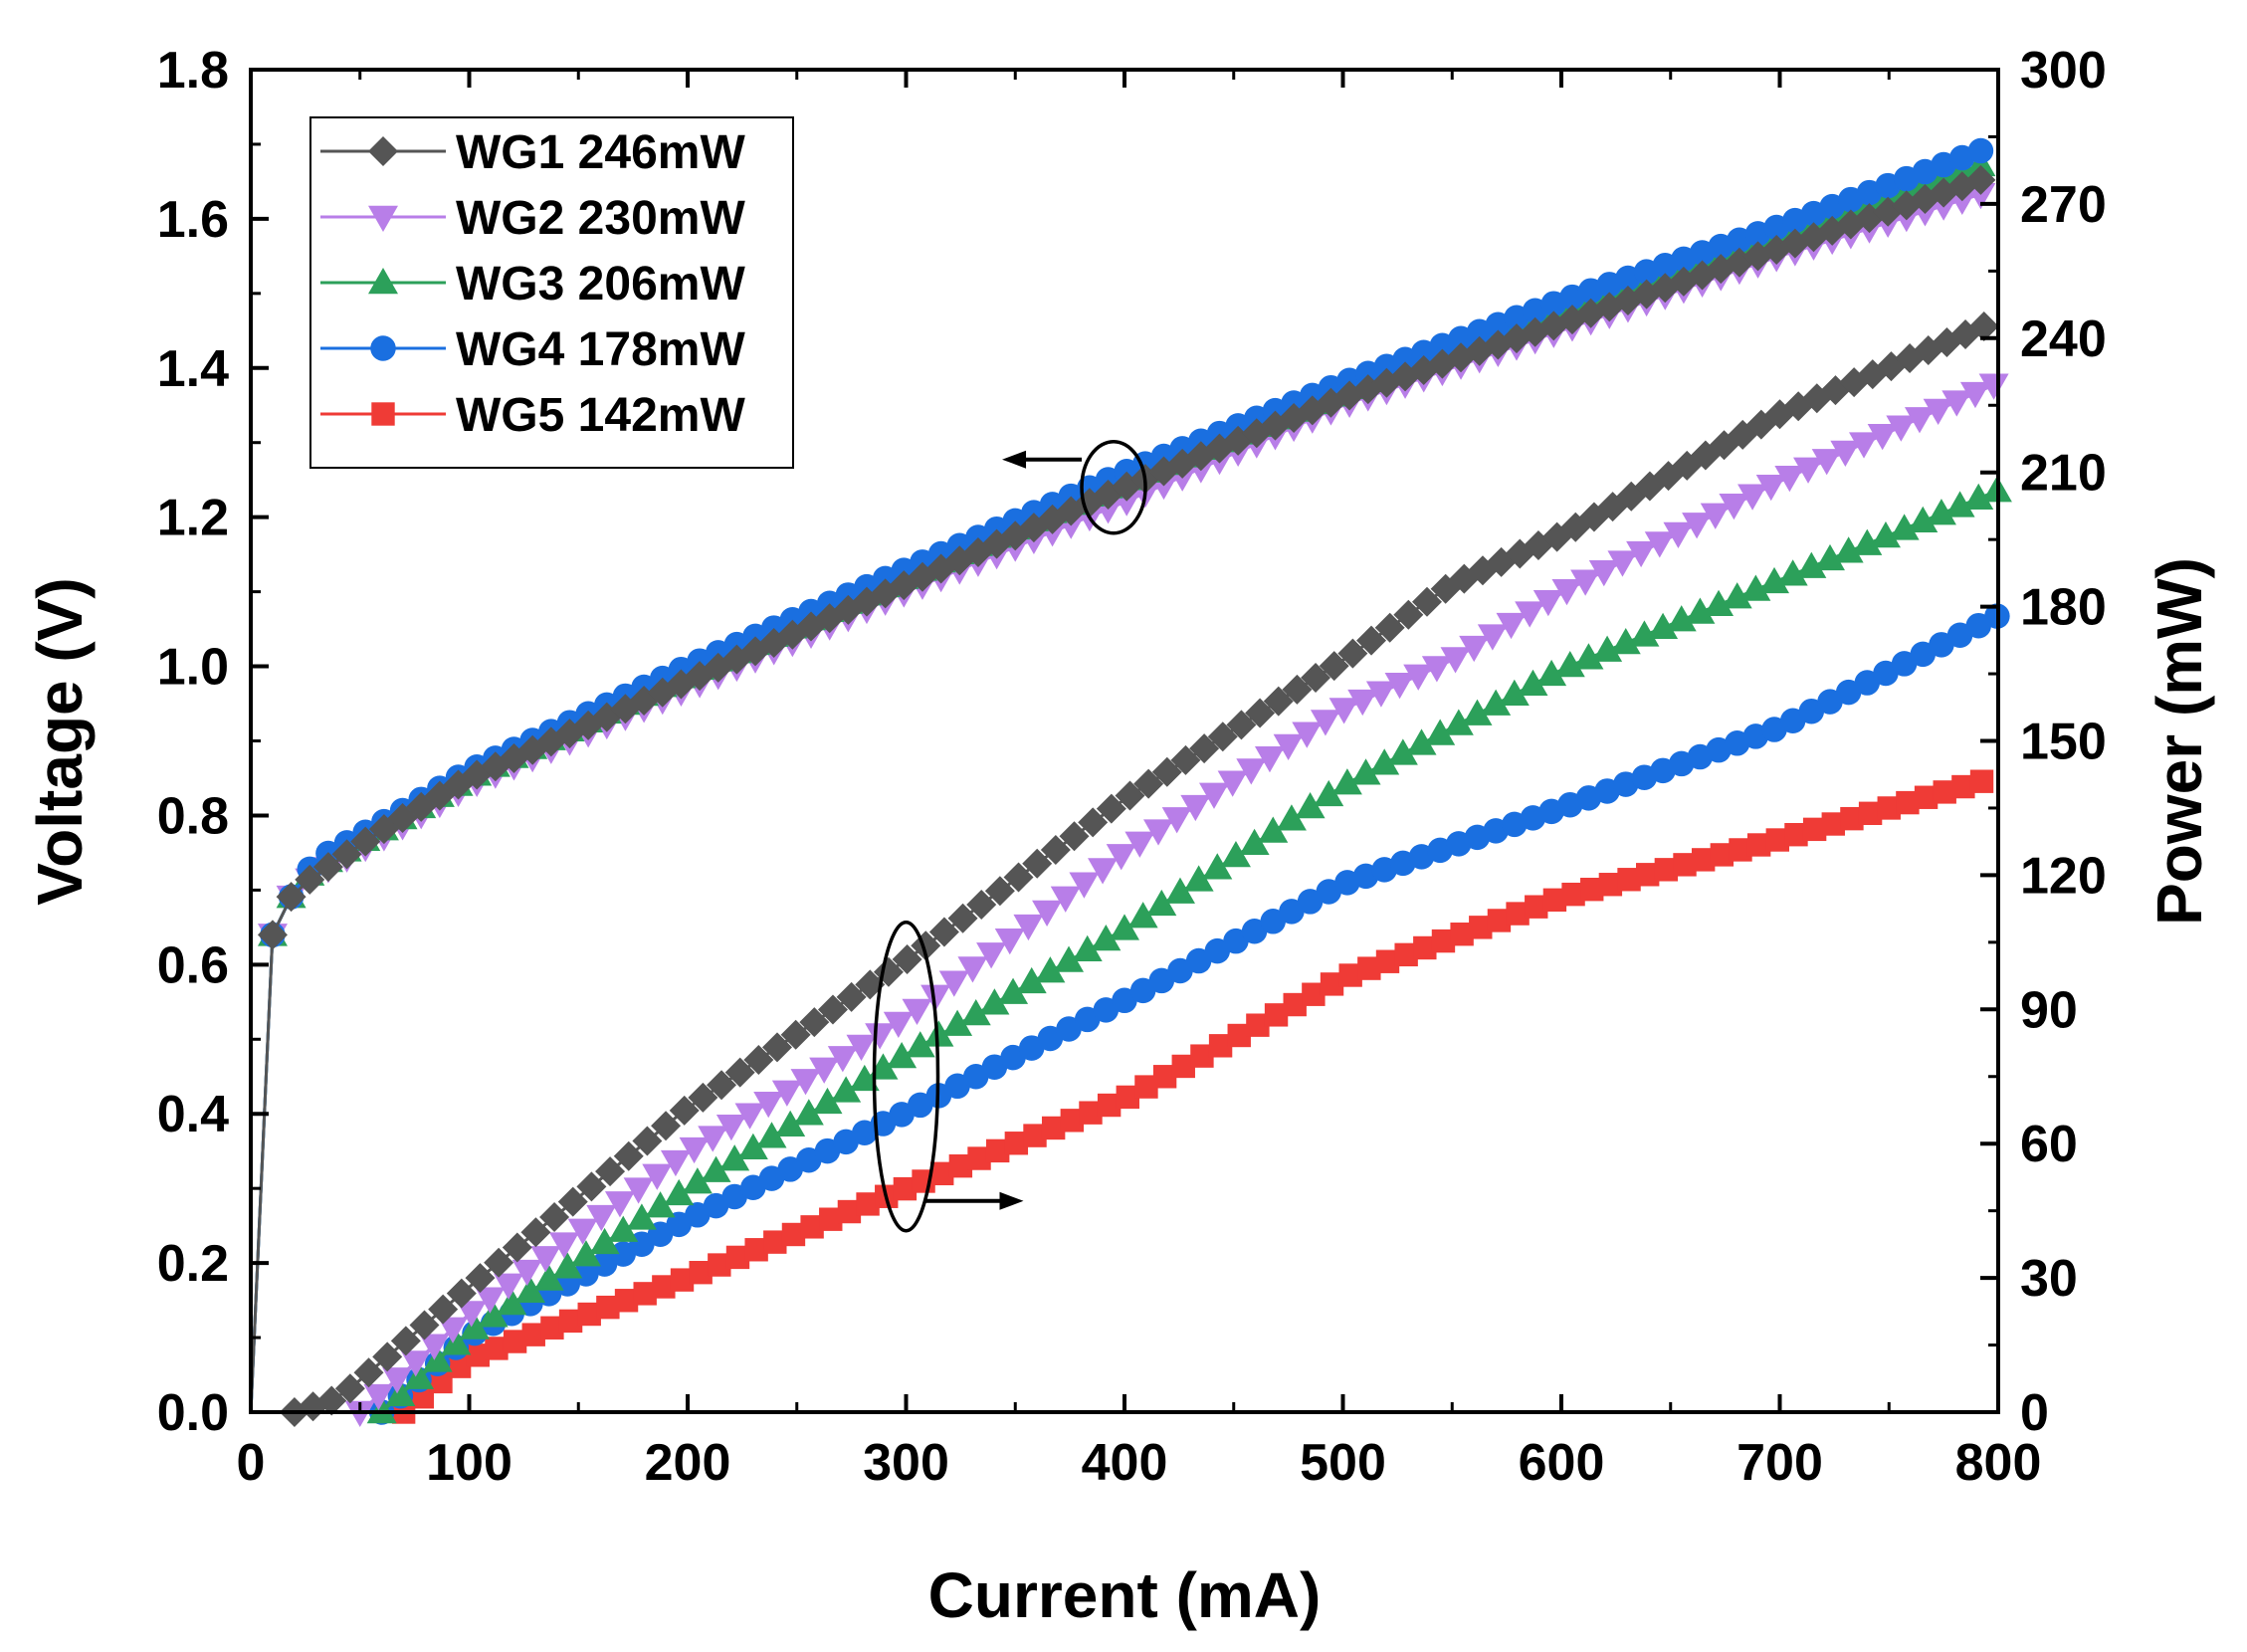 The width and height of the screenshot is (2247, 1652). What do you see at coordinates (2063, 474) in the screenshot?
I see `y-right-tick-label: 210` at bounding box center [2063, 474].